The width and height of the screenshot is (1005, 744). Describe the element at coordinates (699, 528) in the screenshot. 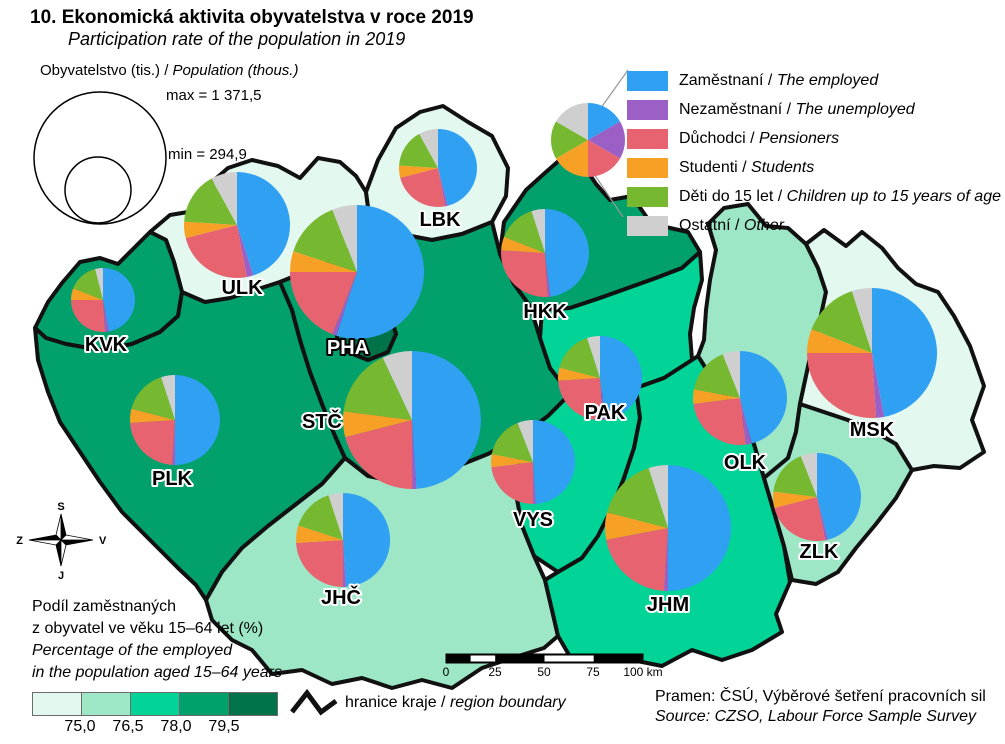

I see `pie-slice-employed-jhm` at that location.